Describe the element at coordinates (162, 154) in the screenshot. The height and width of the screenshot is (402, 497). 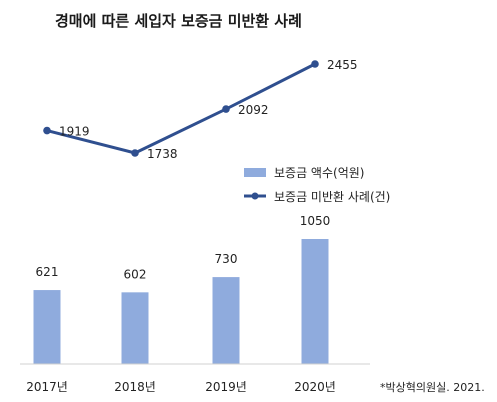
I see `line-value-label: 1738` at that location.